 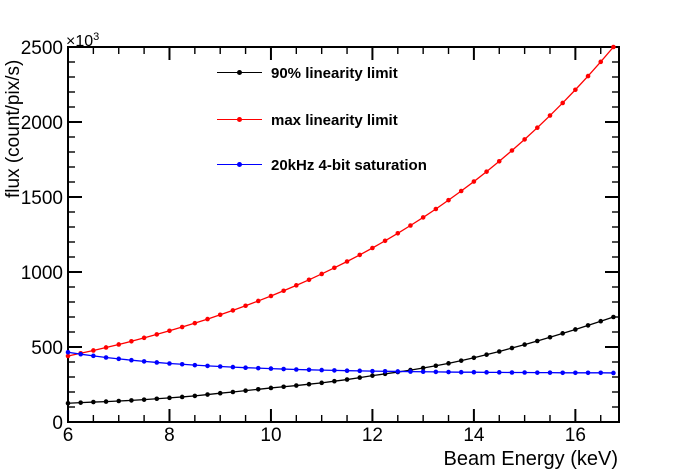 What do you see at coordinates (239, 165) in the screenshot?
I see `legend-sample-20khz` at bounding box center [239, 165].